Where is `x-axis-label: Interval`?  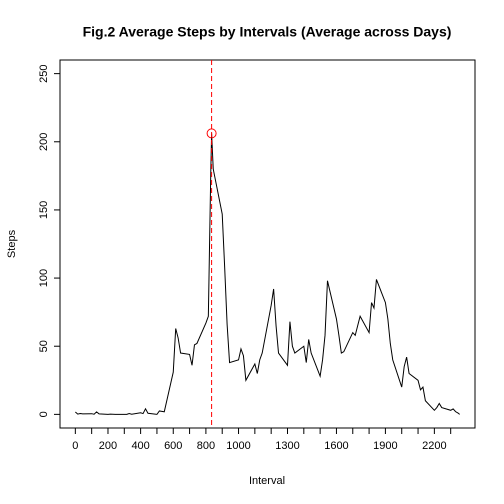
x-axis-label: Interval is located at coordinates (267, 481).